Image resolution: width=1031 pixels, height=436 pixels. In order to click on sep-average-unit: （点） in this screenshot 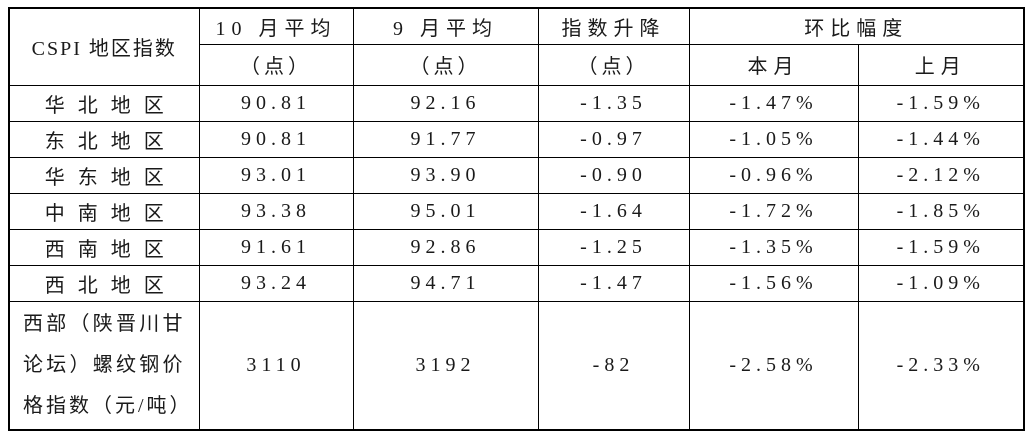, I will do `click(445, 64)`.